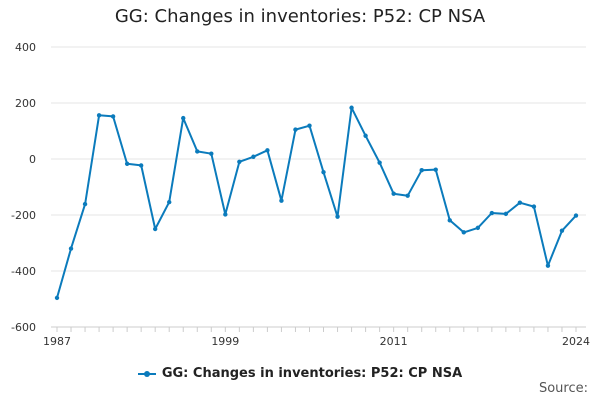 This screenshot has height=400, width=600. I want to click on y-tick-label: -600, so click(23, 327).